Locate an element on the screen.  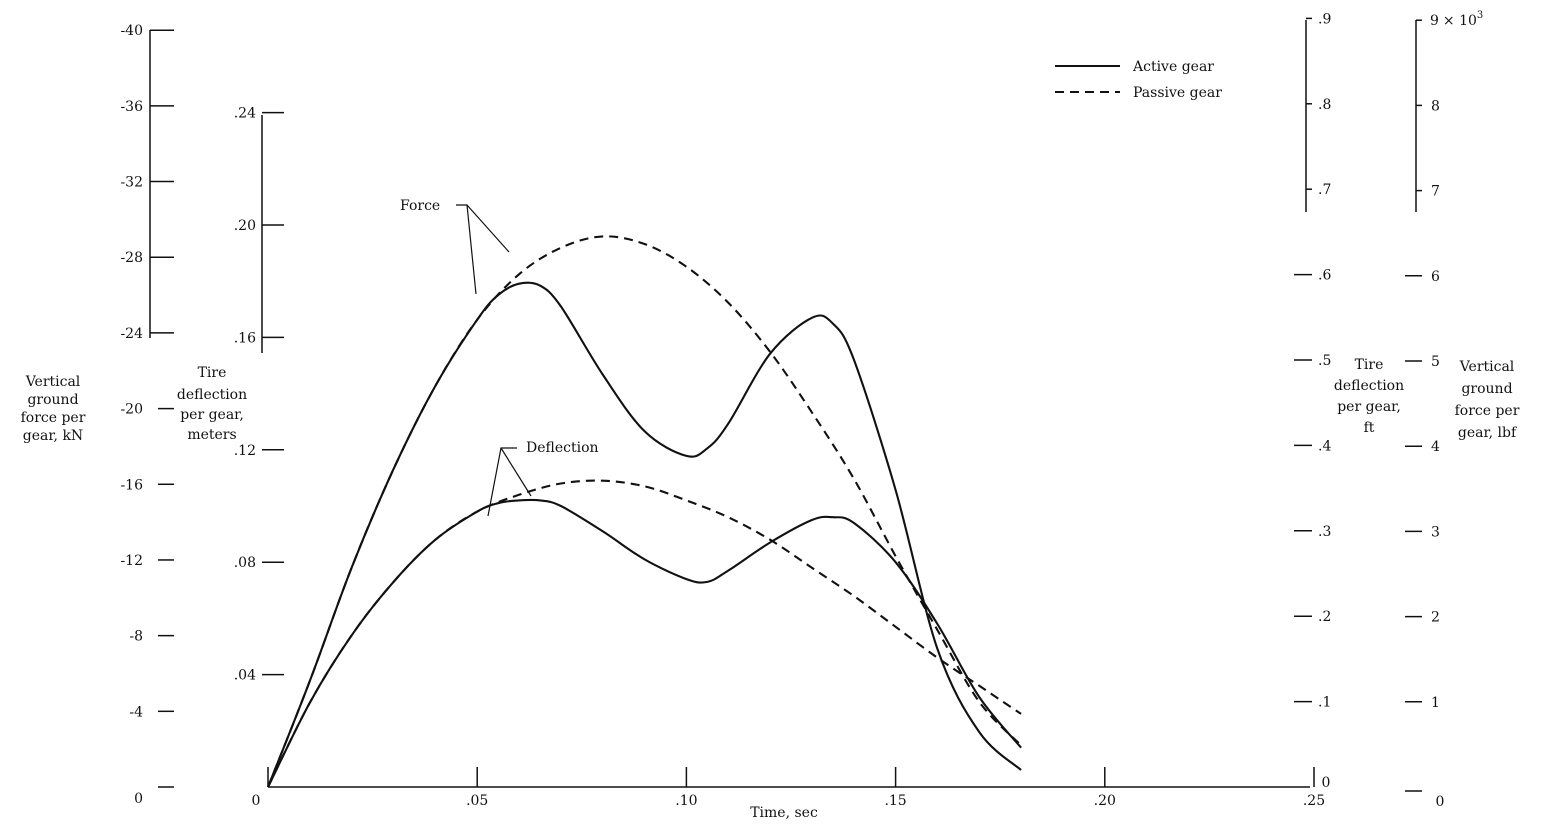
deflection-m-axis-title-line: Tire is located at coordinates (212, 373).